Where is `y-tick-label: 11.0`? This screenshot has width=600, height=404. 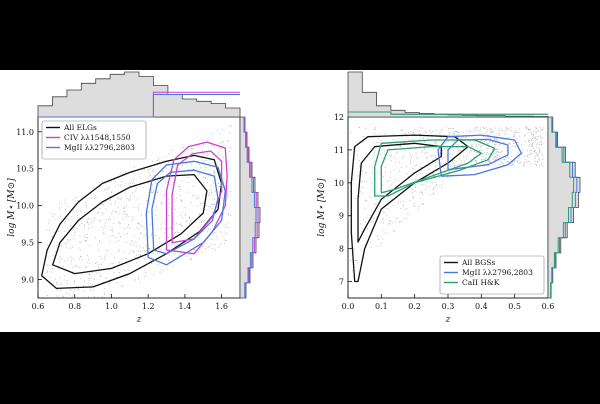 y-tick-label: 11.0 is located at coordinates (25, 132).